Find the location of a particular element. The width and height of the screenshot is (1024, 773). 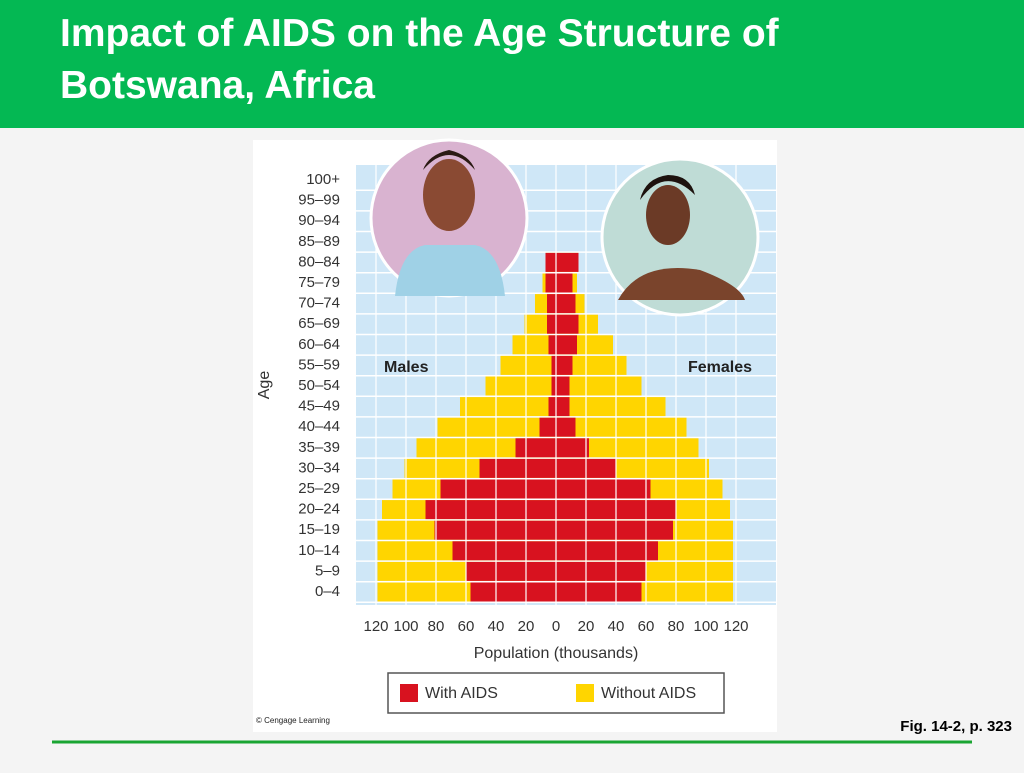

y-tick-label: 35–39 is located at coordinates (319, 447).